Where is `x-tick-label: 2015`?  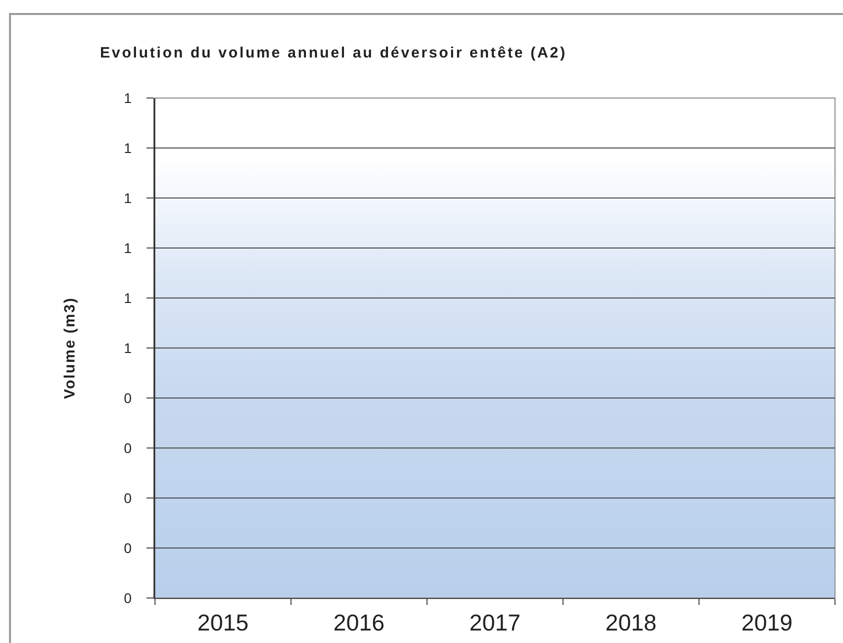
x-tick-label: 2015 is located at coordinates (223, 623).